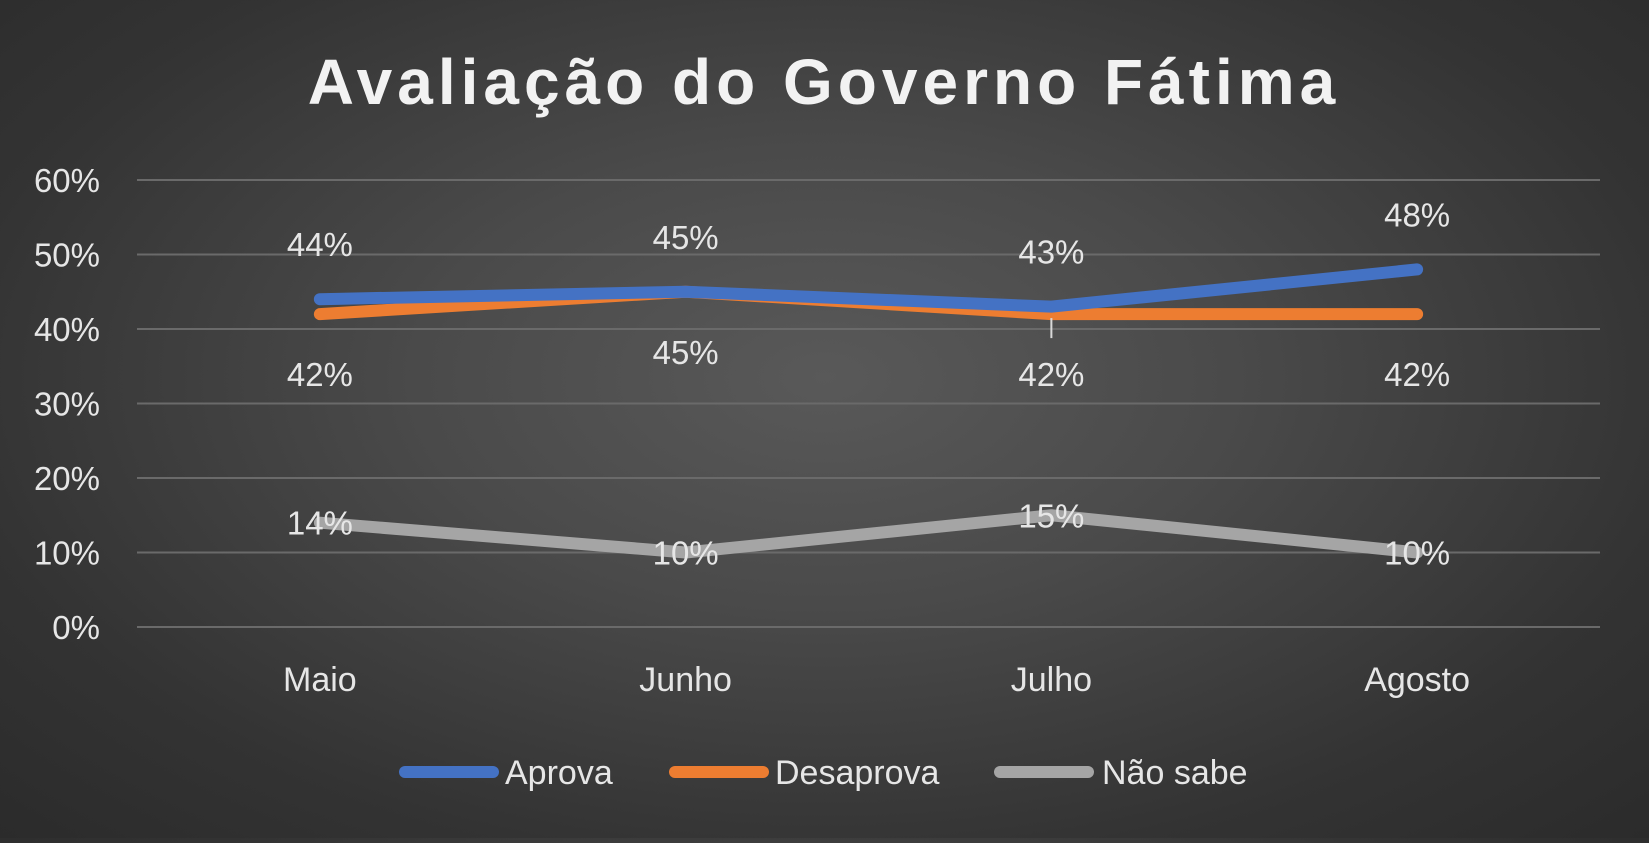  What do you see at coordinates (67, 478) in the screenshot?
I see `y-tick-label: 20%` at bounding box center [67, 478].